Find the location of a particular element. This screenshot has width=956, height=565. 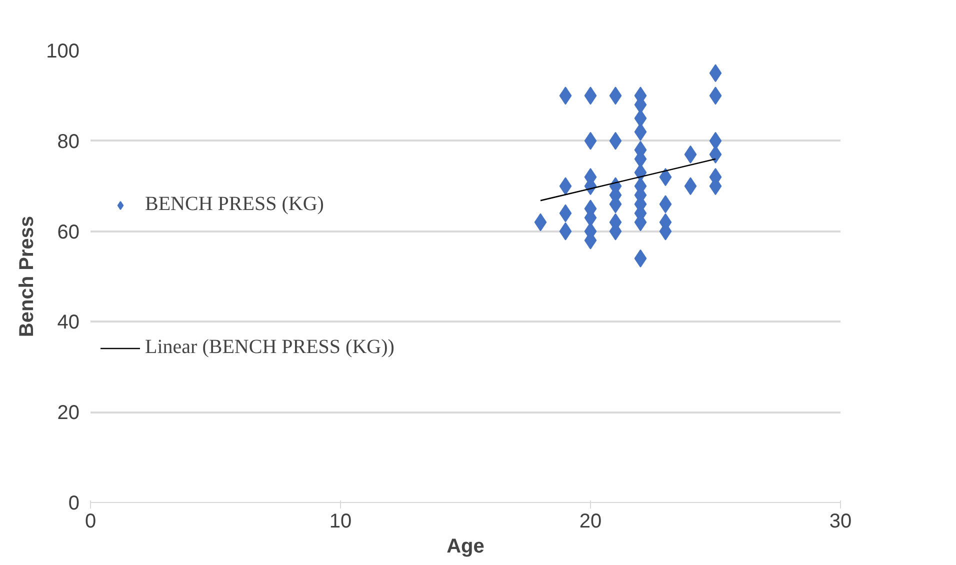

x-tick-label: 10 is located at coordinates (340, 521).